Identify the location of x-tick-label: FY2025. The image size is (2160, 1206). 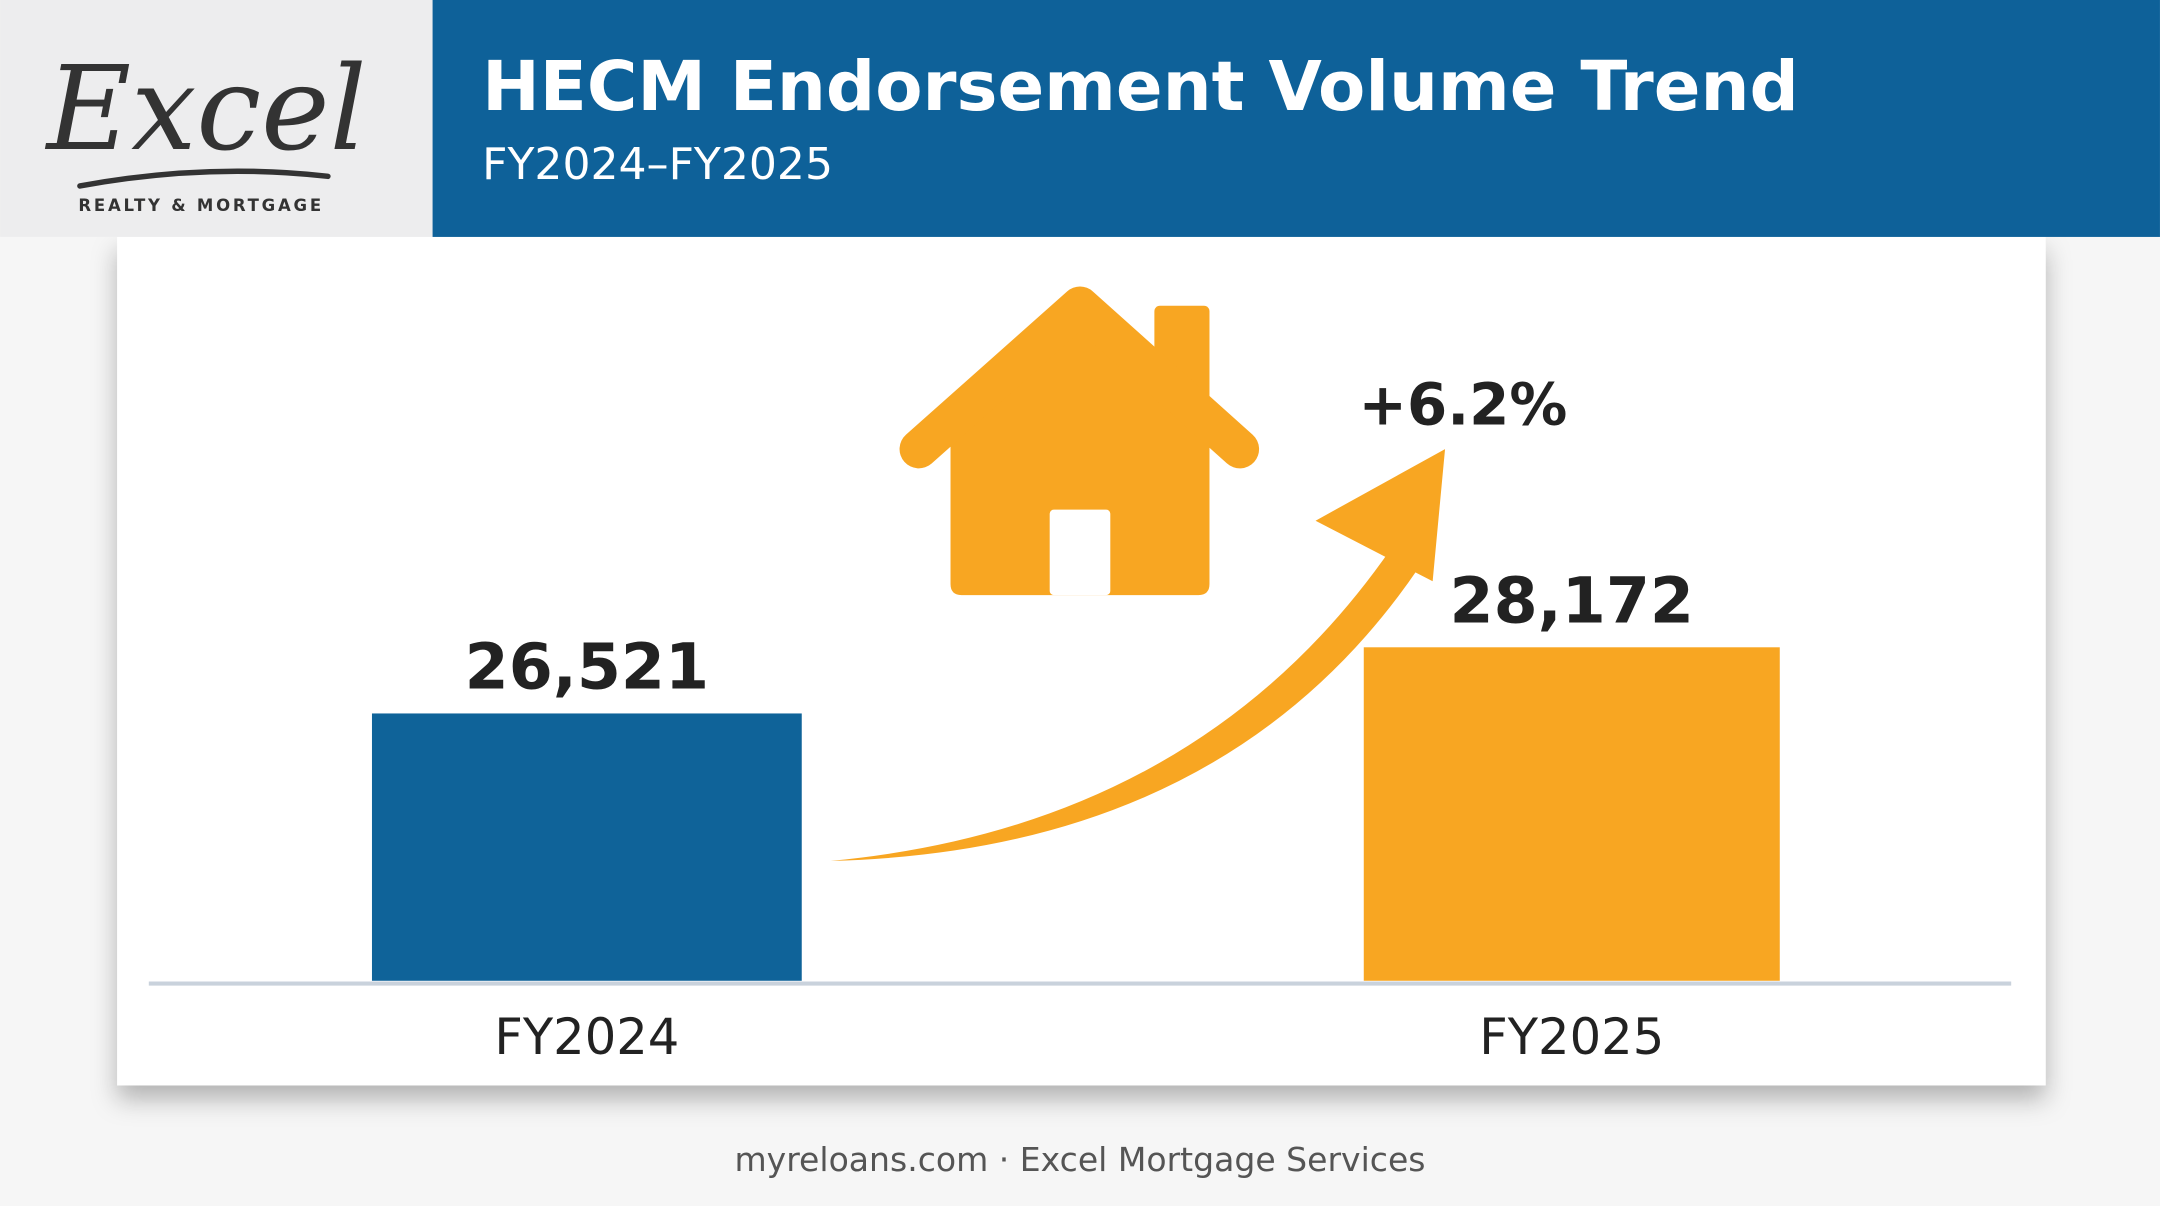
(1571, 1037).